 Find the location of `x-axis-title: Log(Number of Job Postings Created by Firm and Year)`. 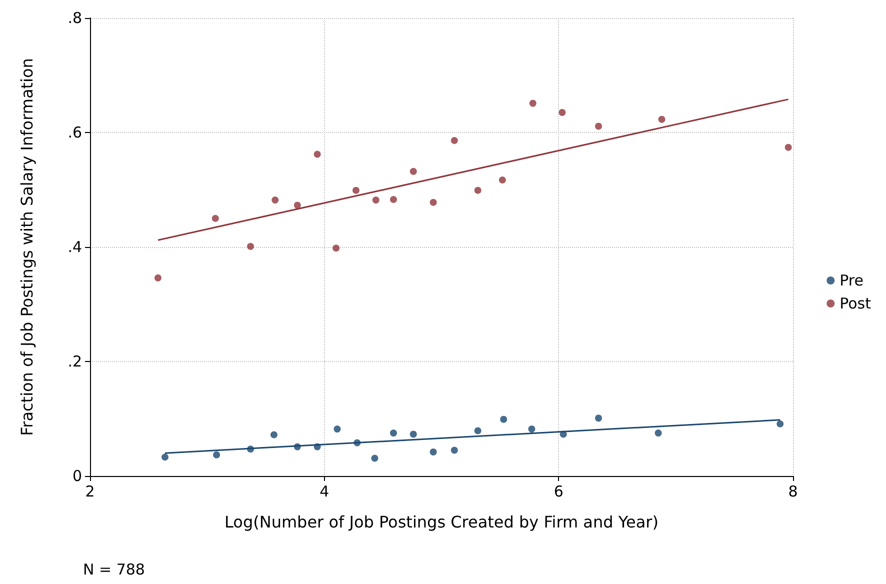

x-axis-title: Log(Number of Job Postings Created by Firm and Year) is located at coordinates (441, 522).